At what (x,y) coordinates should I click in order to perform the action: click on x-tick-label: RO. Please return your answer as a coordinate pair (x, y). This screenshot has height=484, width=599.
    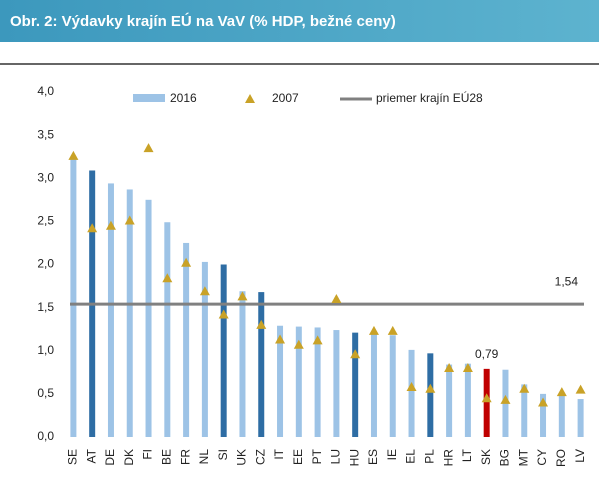
    Looking at the image, I should click on (561, 458).